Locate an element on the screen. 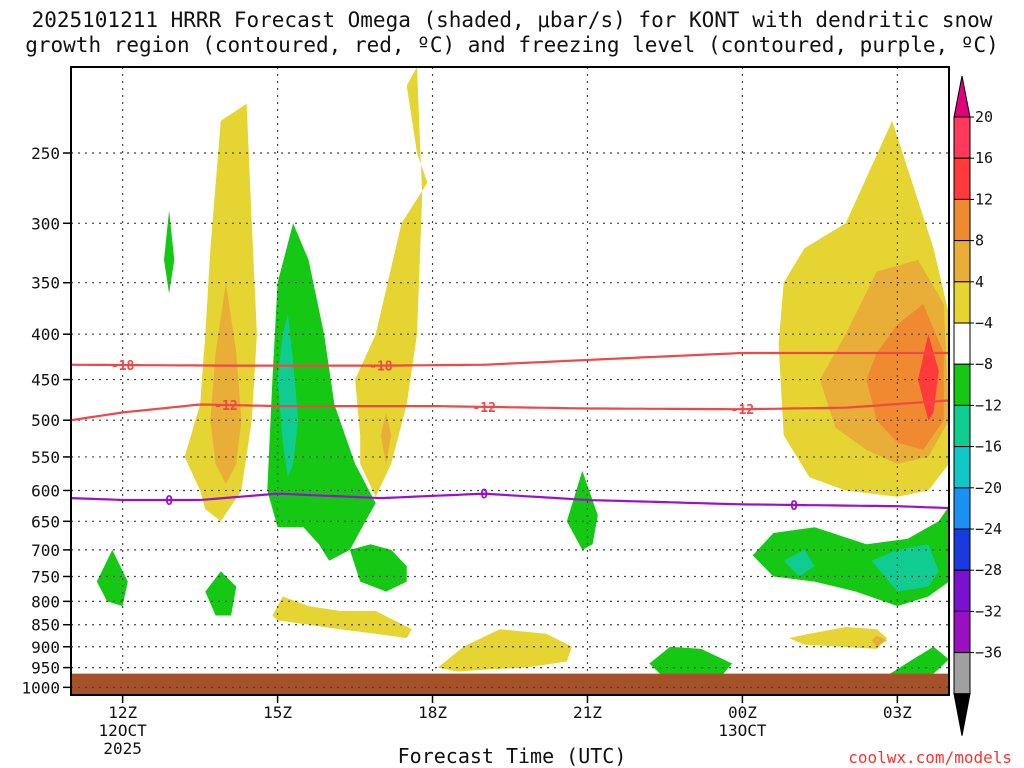  x-tick-label-12Z: 12Z is located at coordinates (122, 712).